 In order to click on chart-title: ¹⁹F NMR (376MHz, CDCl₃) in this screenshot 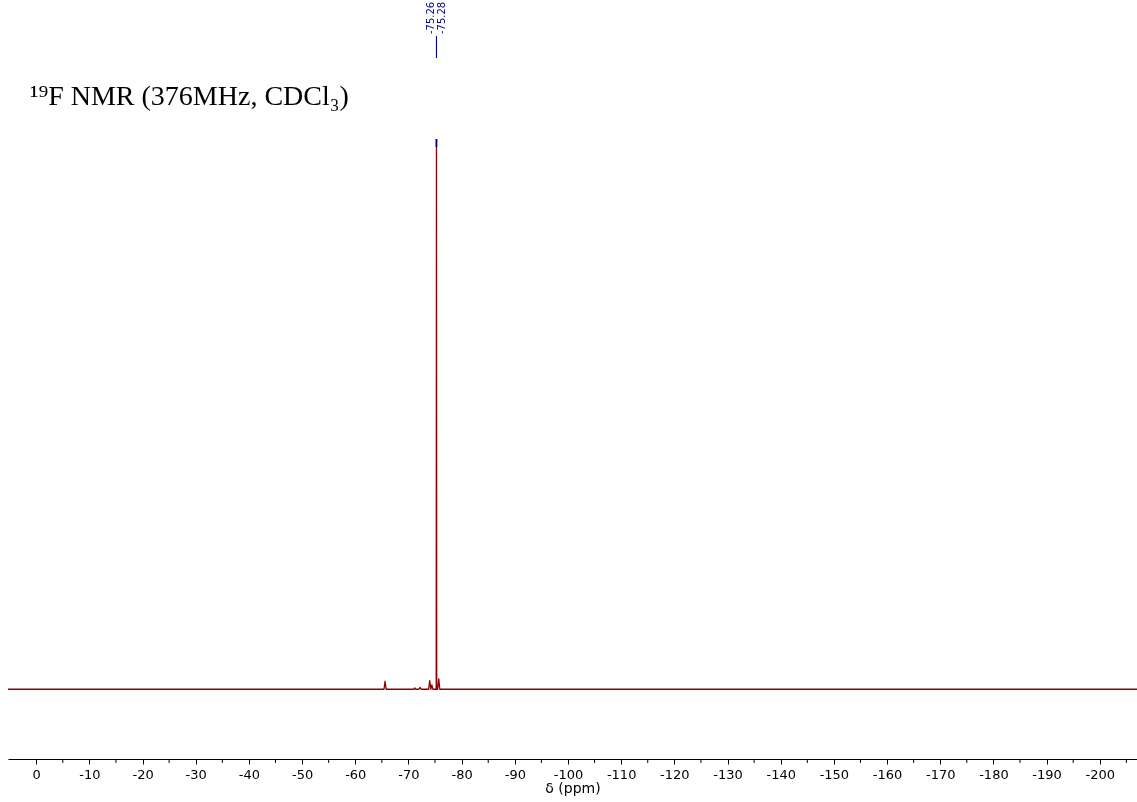, I will do `click(189, 95)`.